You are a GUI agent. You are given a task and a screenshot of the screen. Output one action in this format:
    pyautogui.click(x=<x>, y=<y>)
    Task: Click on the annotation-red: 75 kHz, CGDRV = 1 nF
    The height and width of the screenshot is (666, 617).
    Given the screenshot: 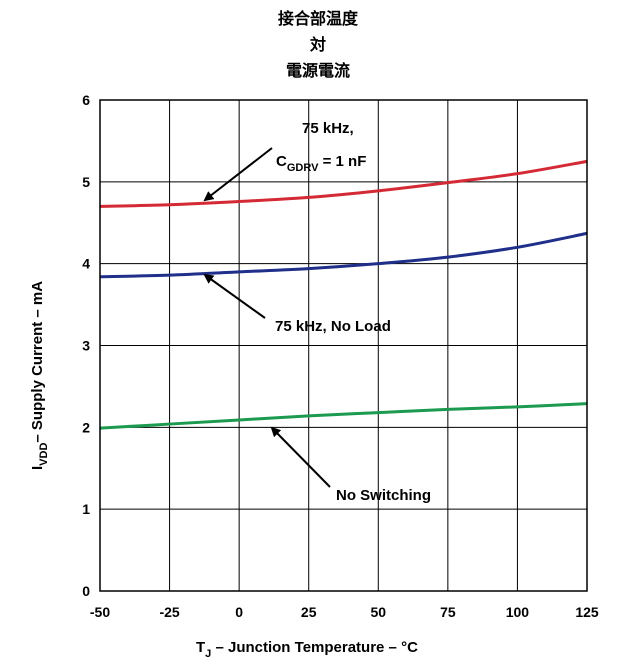 What is the action you would take?
    pyautogui.click(x=284, y=161)
    